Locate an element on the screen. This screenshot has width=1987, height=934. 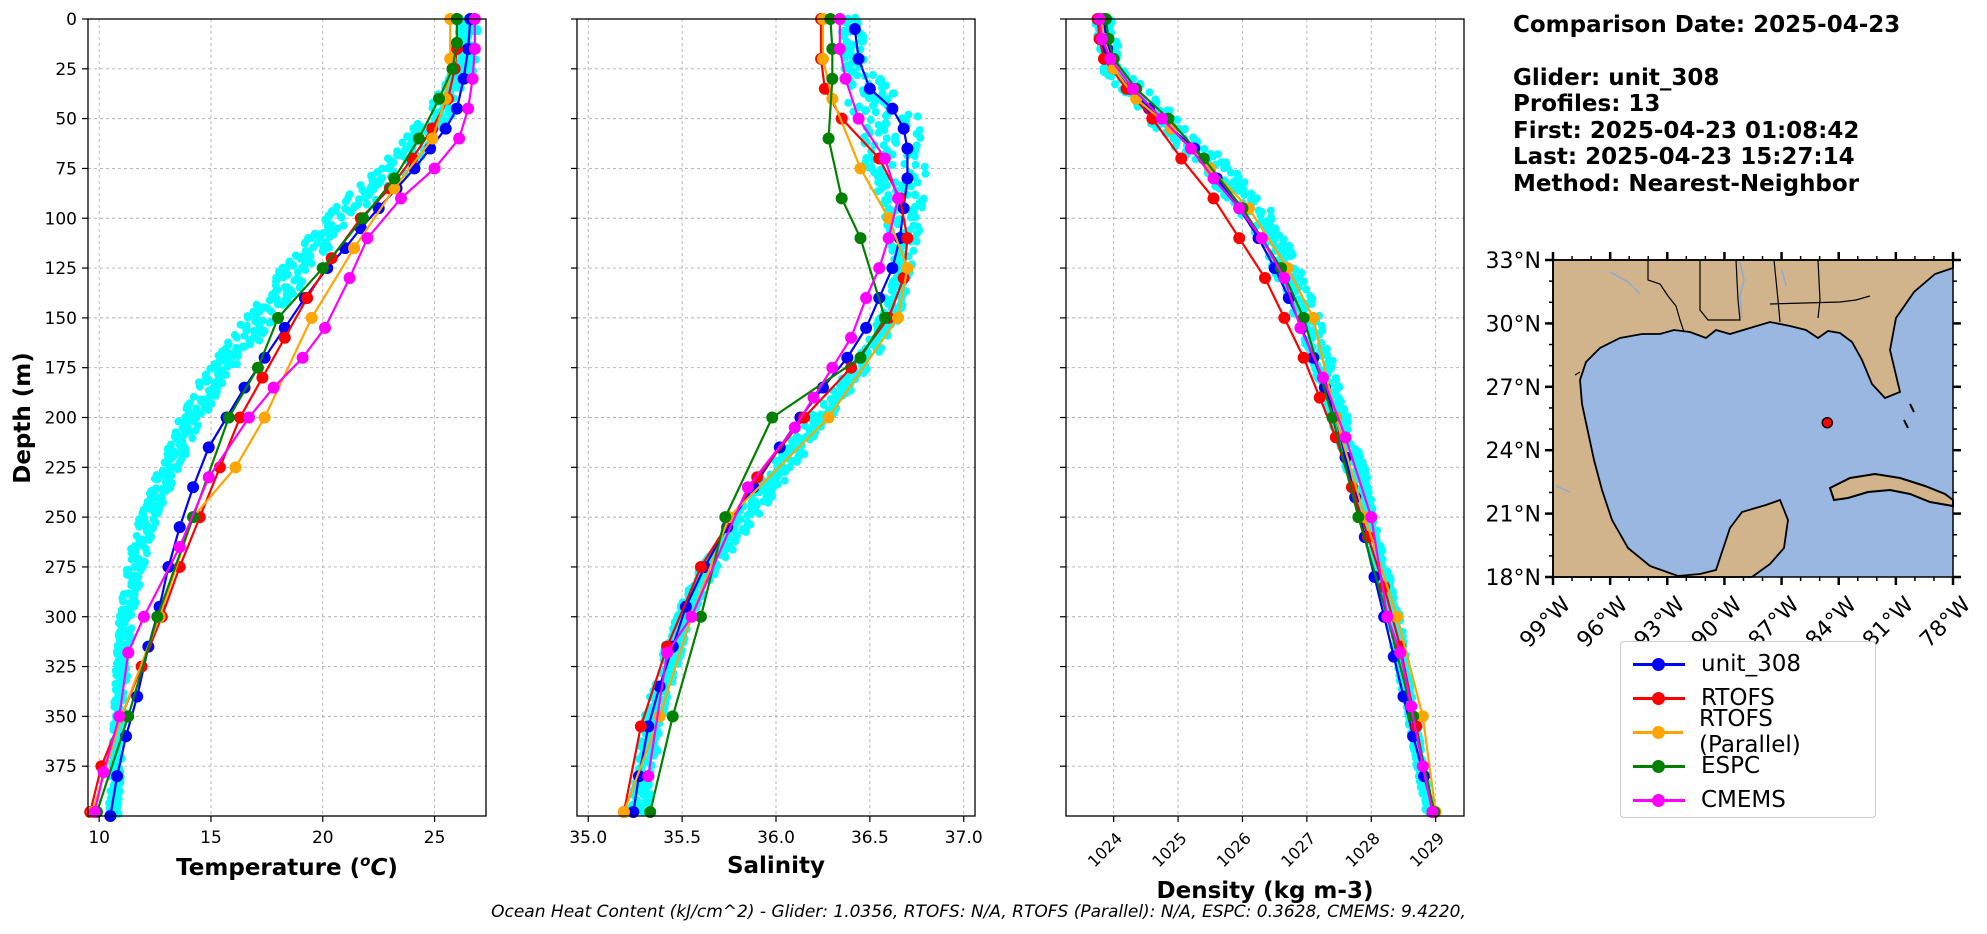
temperature-x-ticks: 10 15 20 25 is located at coordinates (266, 832).